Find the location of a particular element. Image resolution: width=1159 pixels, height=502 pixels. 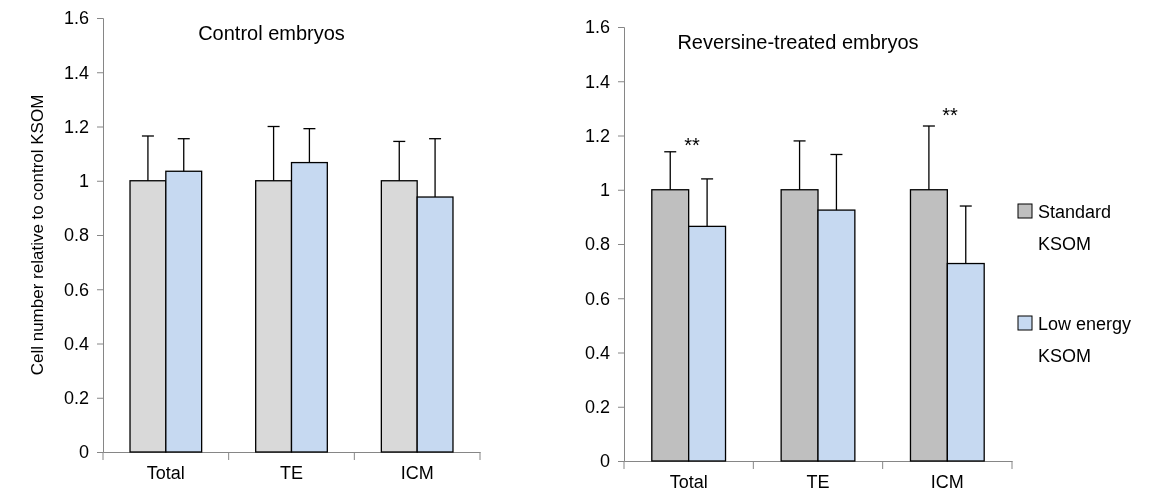

legend-label: Low energy KSOM is located at coordinates (1085, 340).